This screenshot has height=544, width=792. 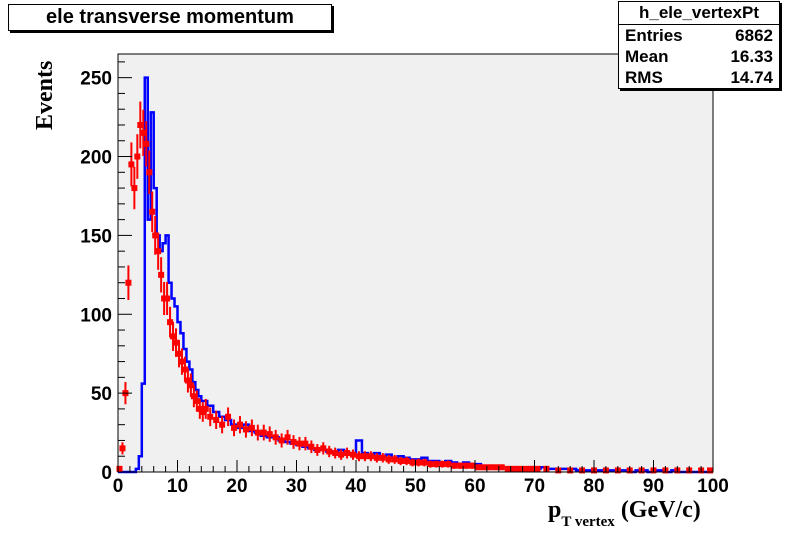 What do you see at coordinates (593, 486) in the screenshot?
I see `x-tick-label: 80` at bounding box center [593, 486].